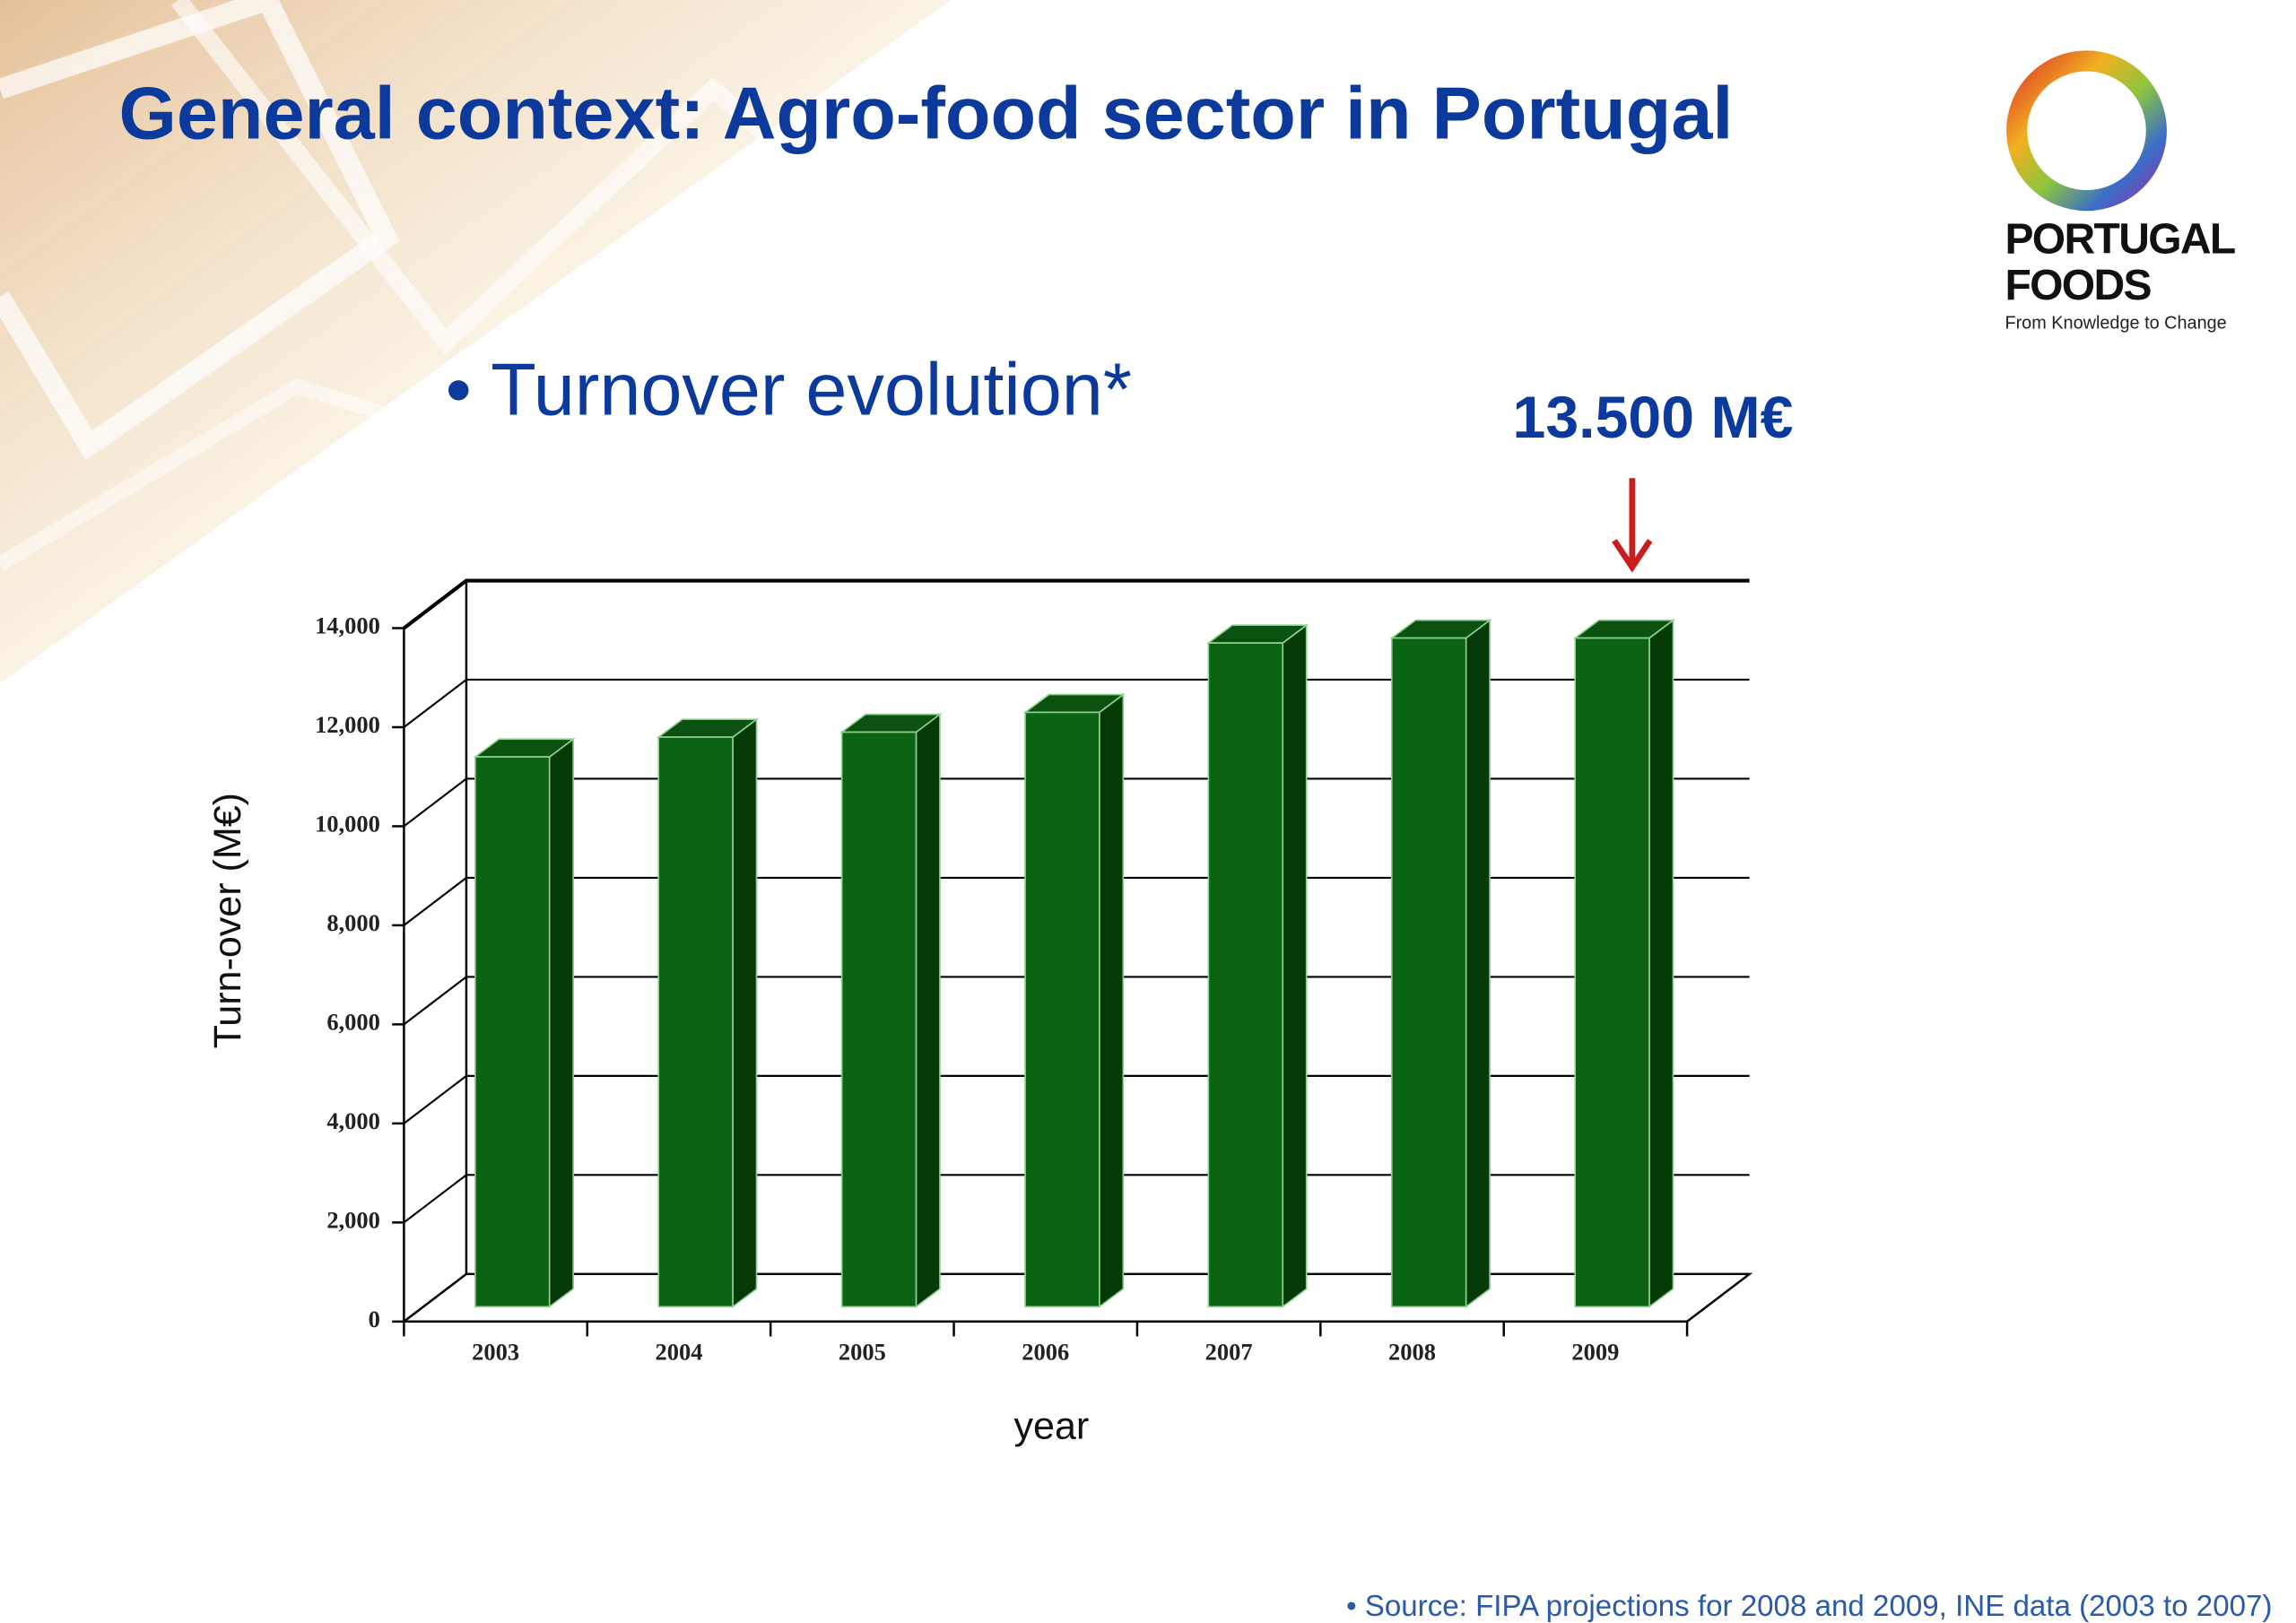 The image size is (2296, 1623). I want to click on x-tick-label: 2005, so click(862, 1351).